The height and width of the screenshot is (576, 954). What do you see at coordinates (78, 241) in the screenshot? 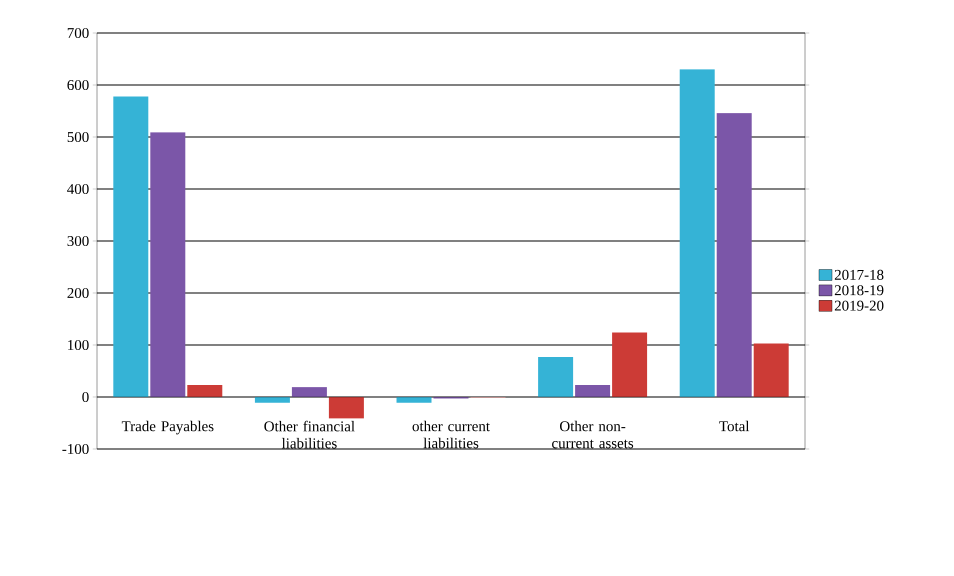
I see `y-tick-label: 300` at bounding box center [78, 241].